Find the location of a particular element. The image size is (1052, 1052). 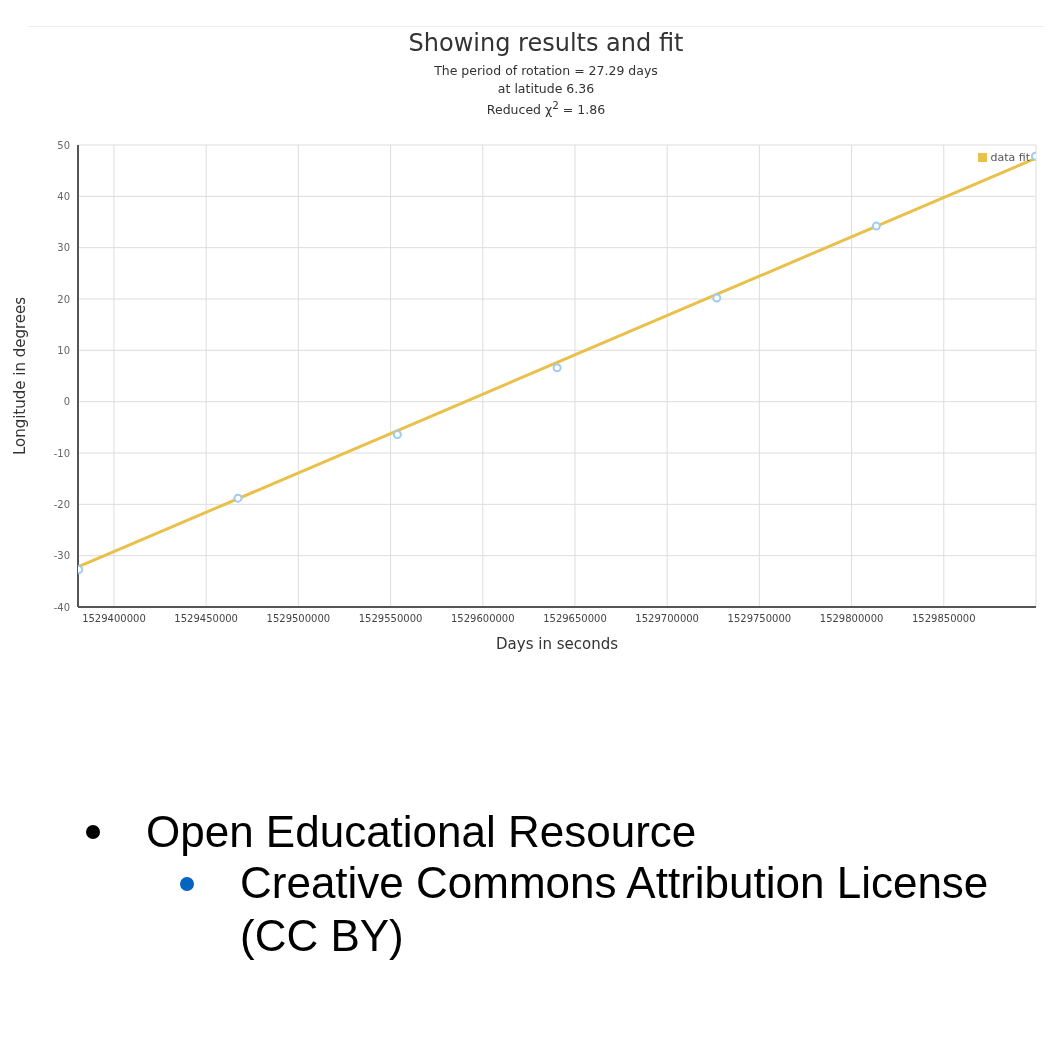

y-tick-label: 20 is located at coordinates (63, 299).